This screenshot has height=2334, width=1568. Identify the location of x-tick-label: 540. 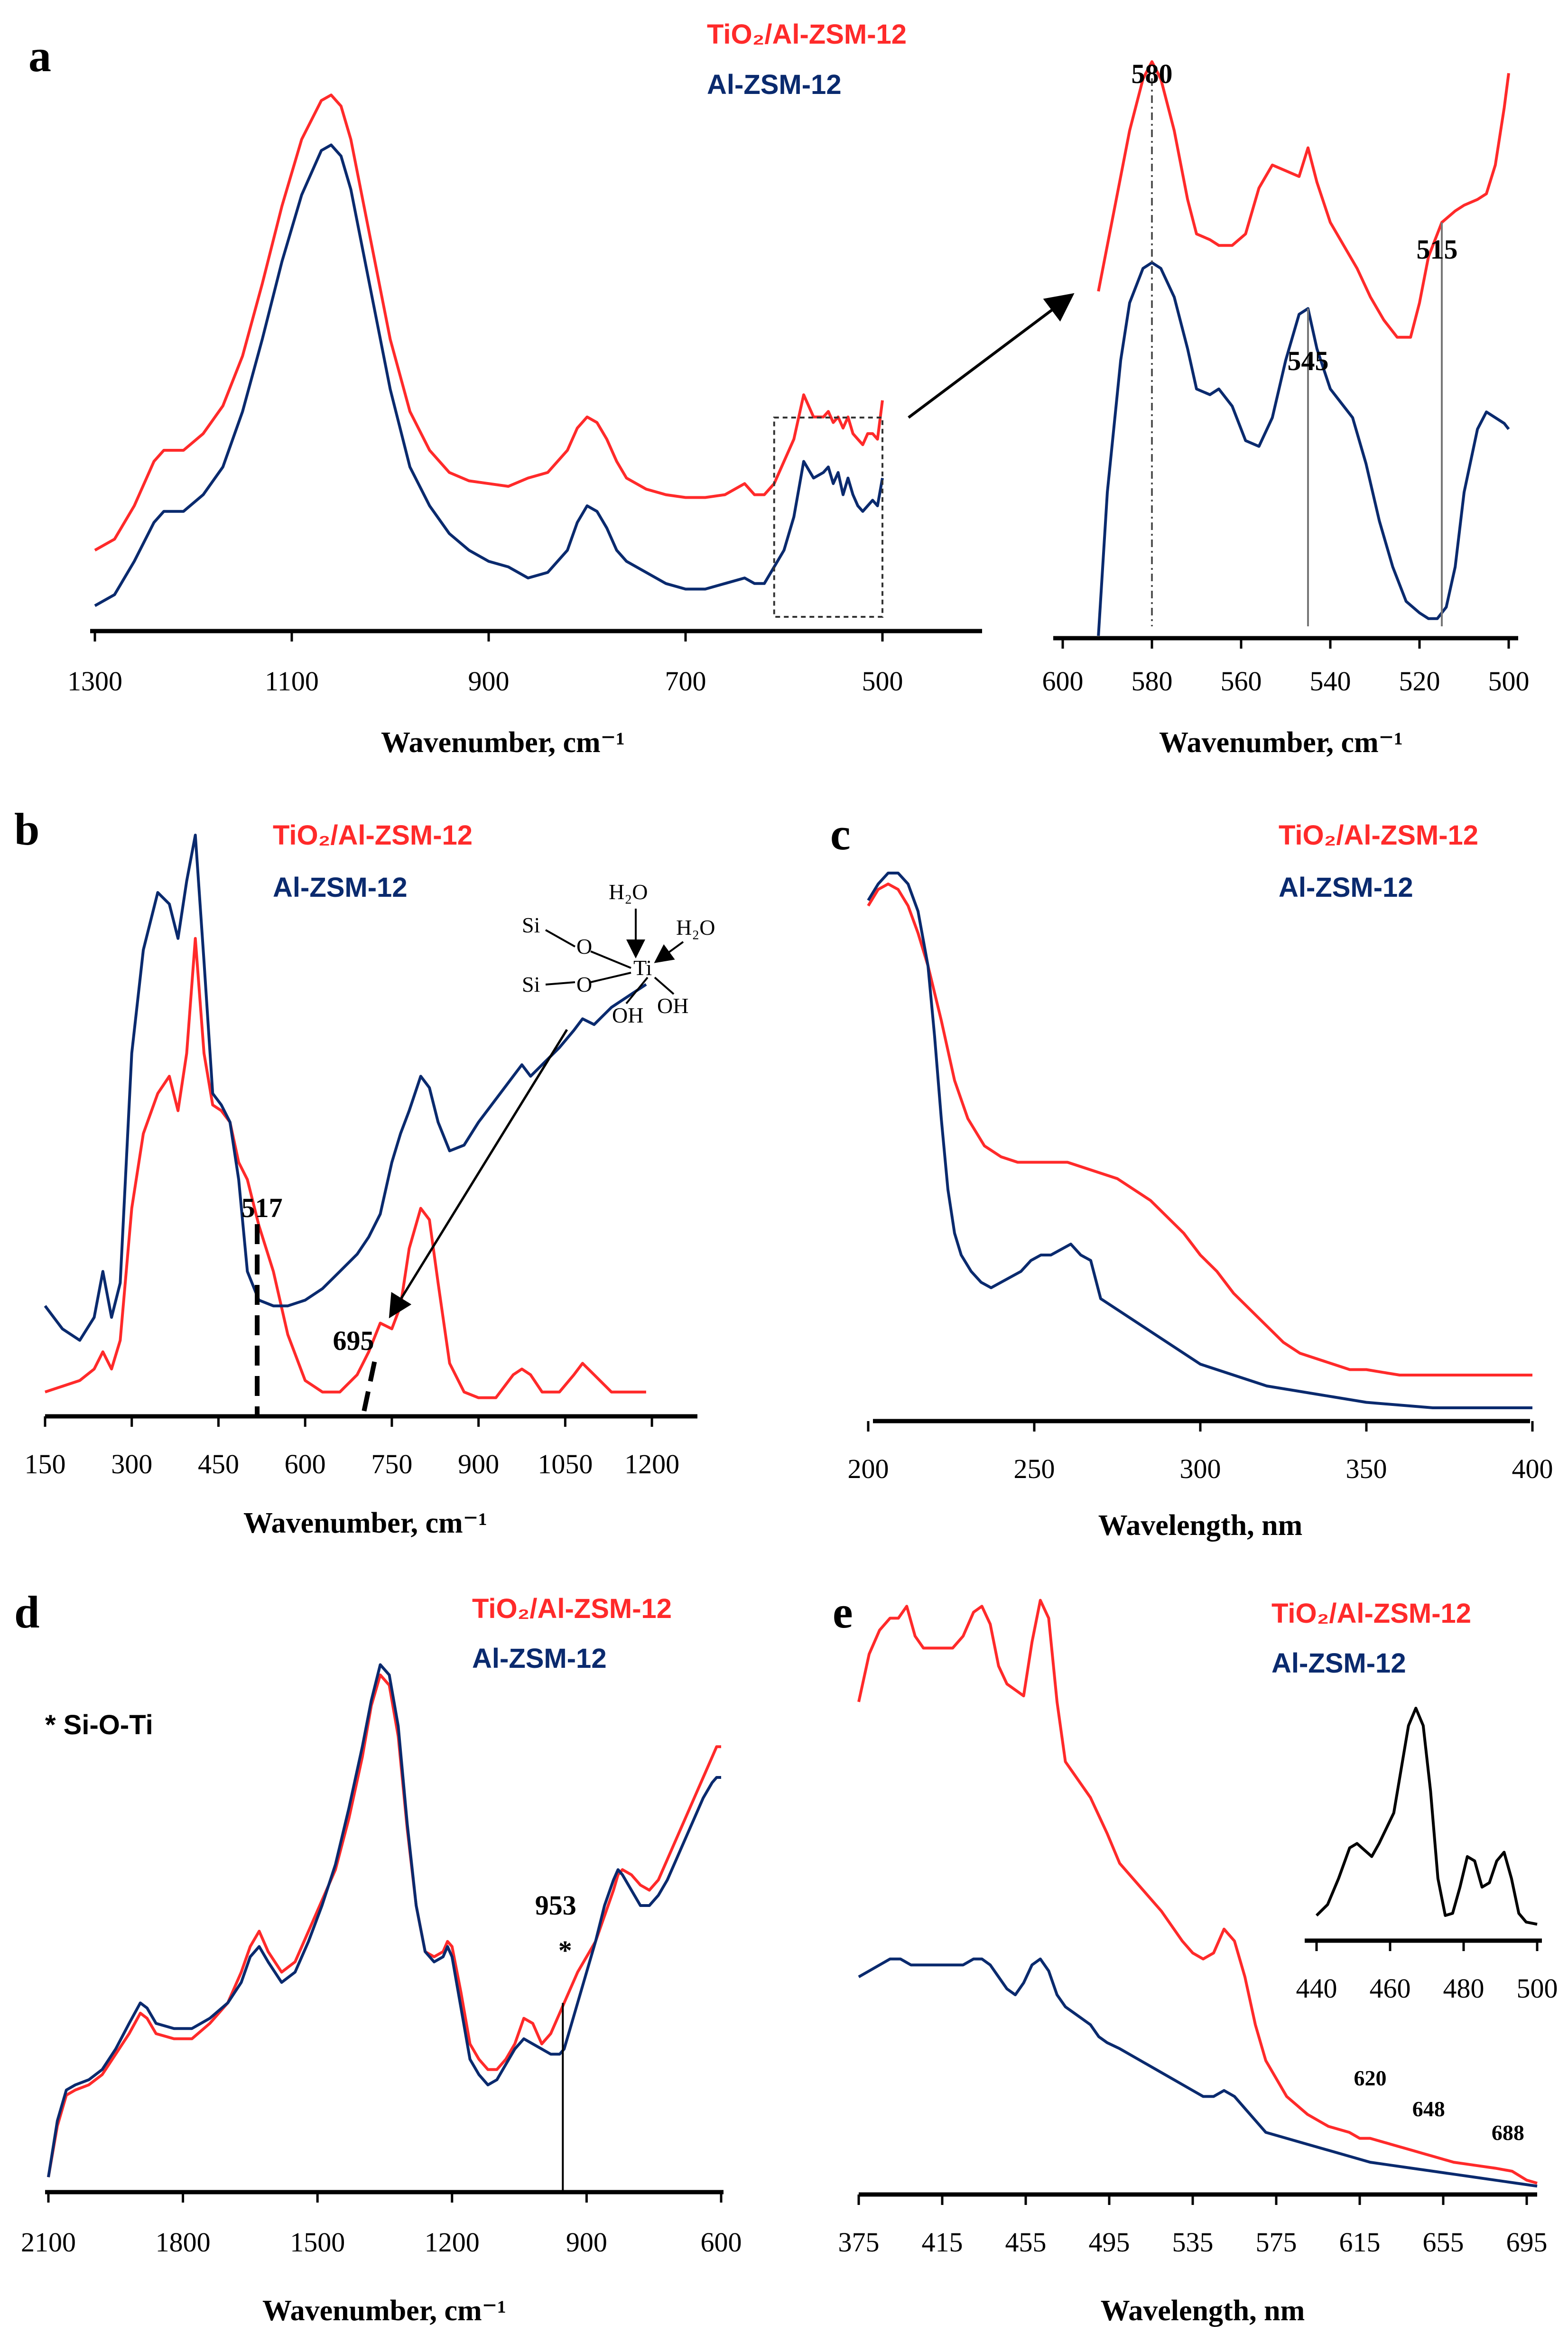
(1330, 681).